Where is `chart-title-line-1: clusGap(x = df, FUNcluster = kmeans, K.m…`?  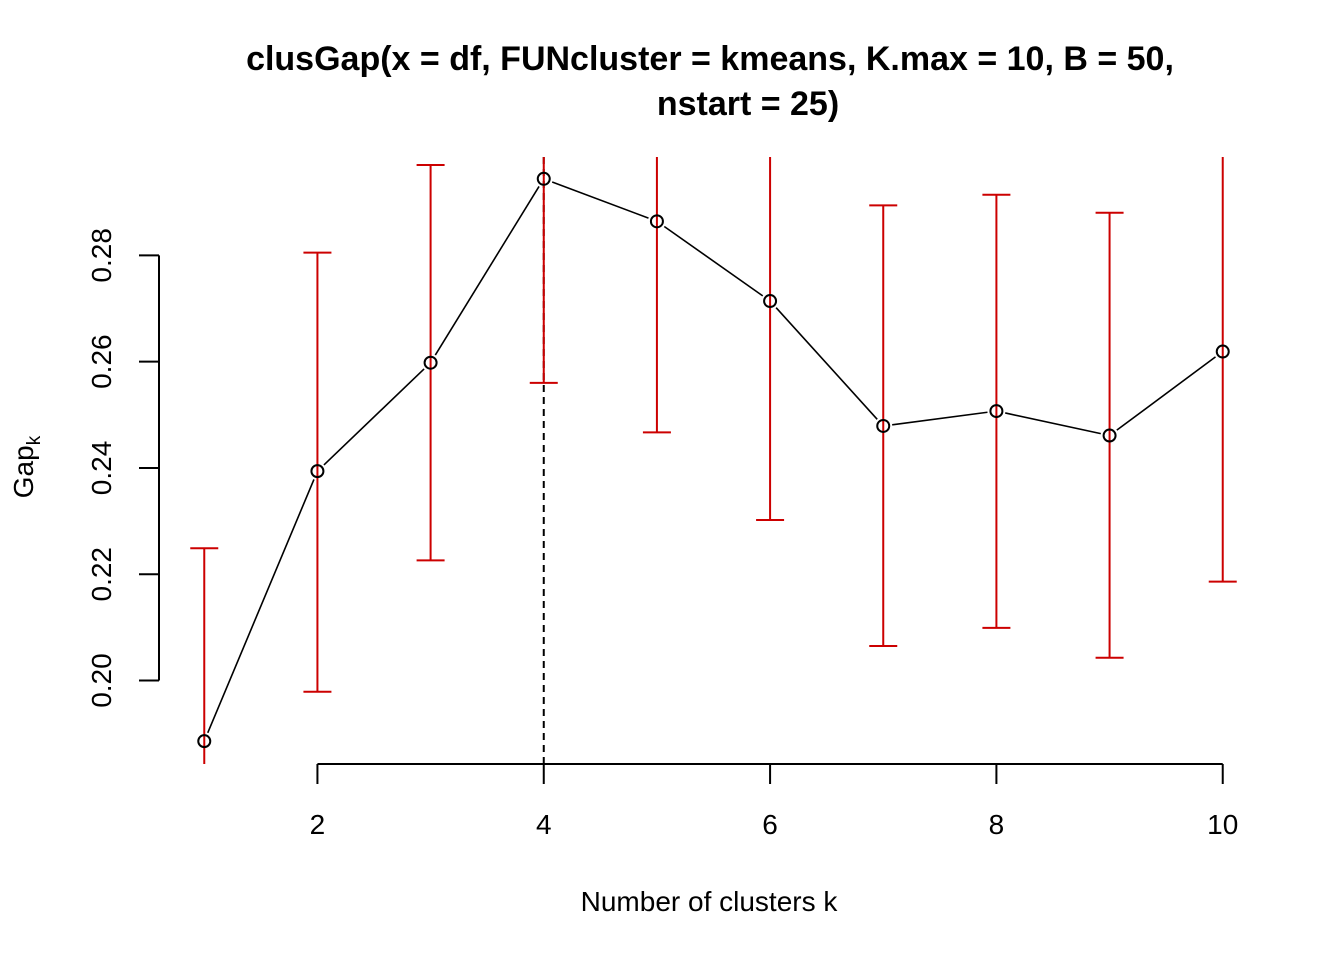 chart-title-line-1: clusGap(x = df, FUNcluster = kmeans, K.m… is located at coordinates (710, 59).